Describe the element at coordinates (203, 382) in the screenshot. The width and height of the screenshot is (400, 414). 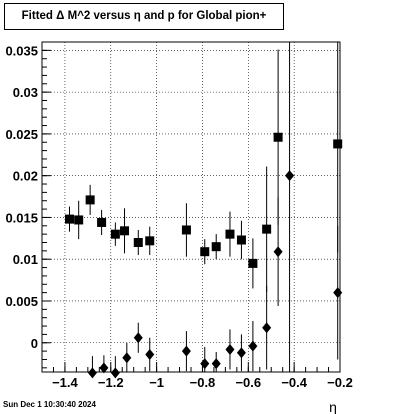
I see `x-tick-label: −0.8` at that location.